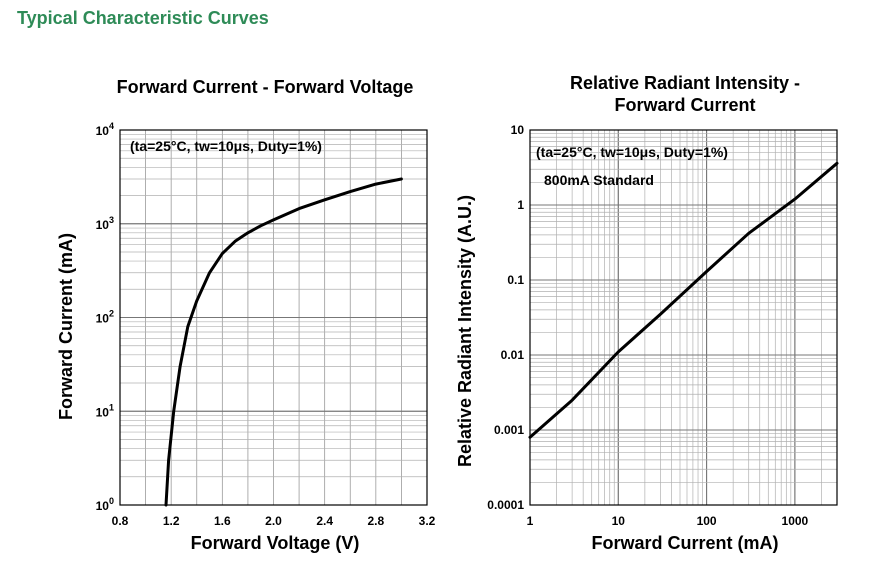 The width and height of the screenshot is (890, 575). What do you see at coordinates (273, 521) in the screenshot?
I see `left-x-tick-label: 2.0` at bounding box center [273, 521].